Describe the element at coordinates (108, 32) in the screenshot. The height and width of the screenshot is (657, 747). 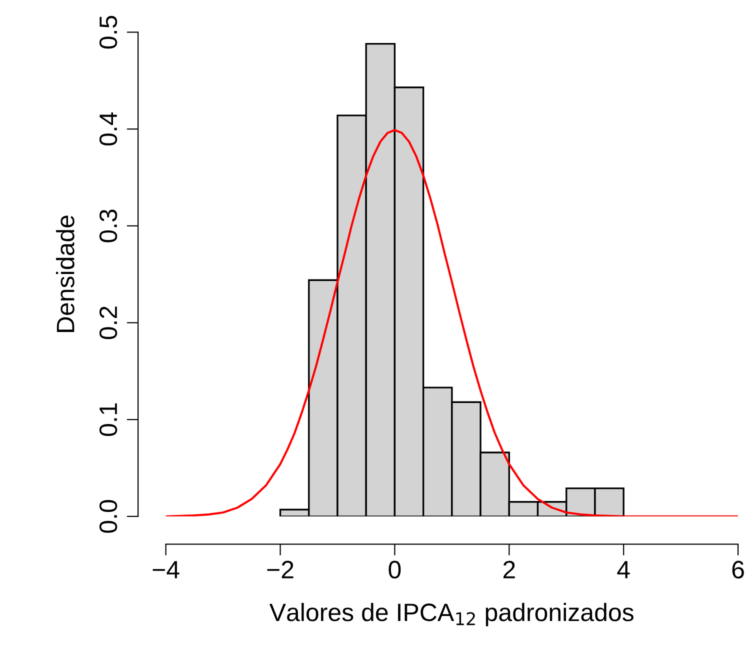
I see `y-tick-label: 0.5` at that location.